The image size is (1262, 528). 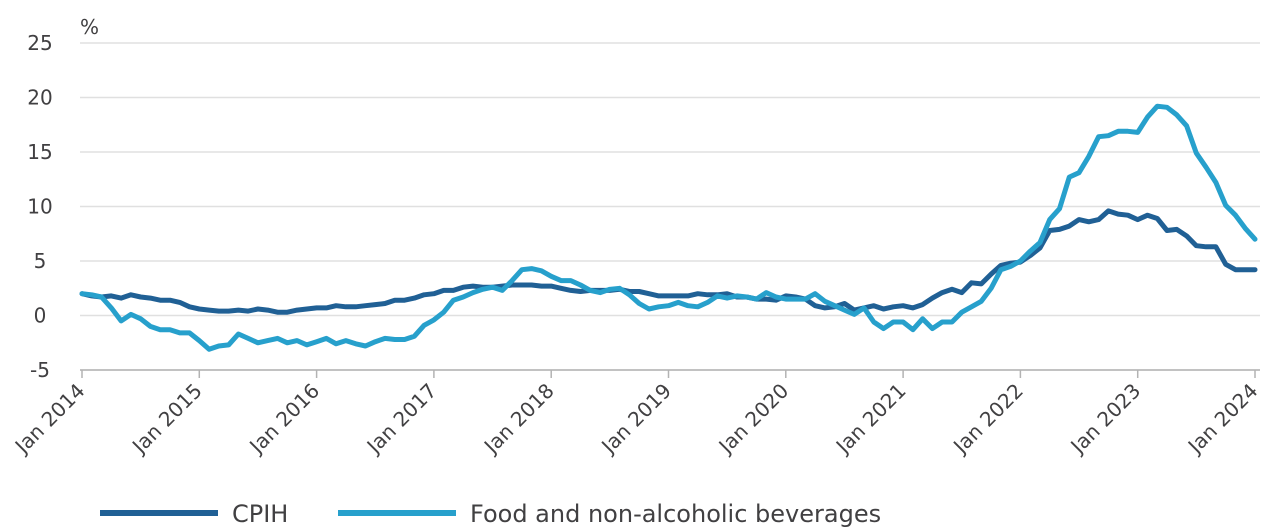 I want to click on y-tick-label: 10, so click(x=39, y=207).